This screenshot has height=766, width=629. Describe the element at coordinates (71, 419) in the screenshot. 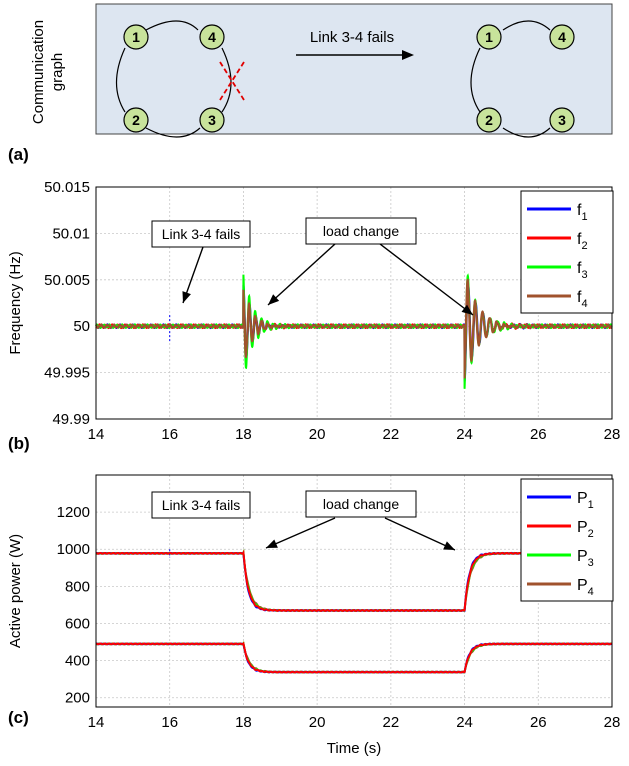

I see `y-tick-label: 49.99` at that location.